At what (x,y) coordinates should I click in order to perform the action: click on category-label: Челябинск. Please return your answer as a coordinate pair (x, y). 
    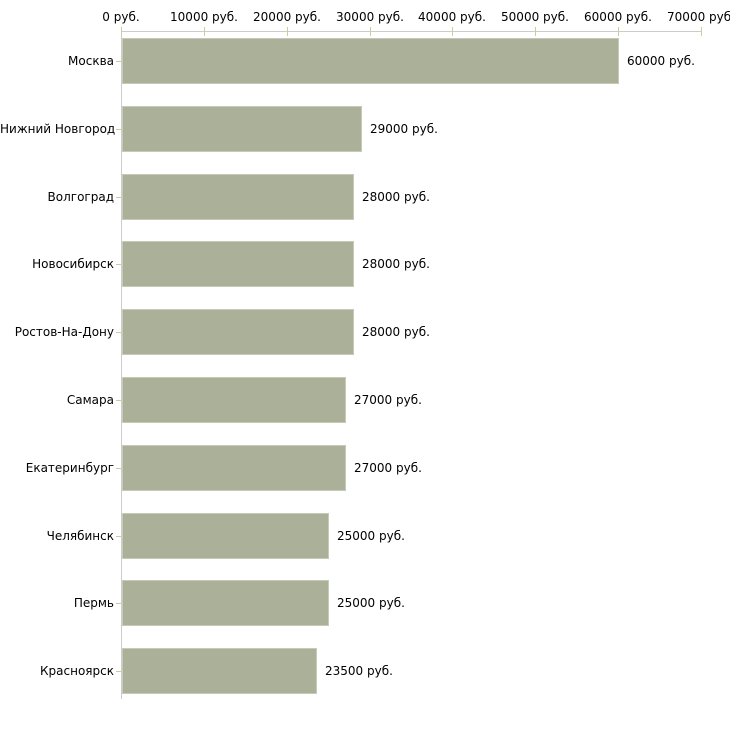
    Looking at the image, I should click on (80, 536).